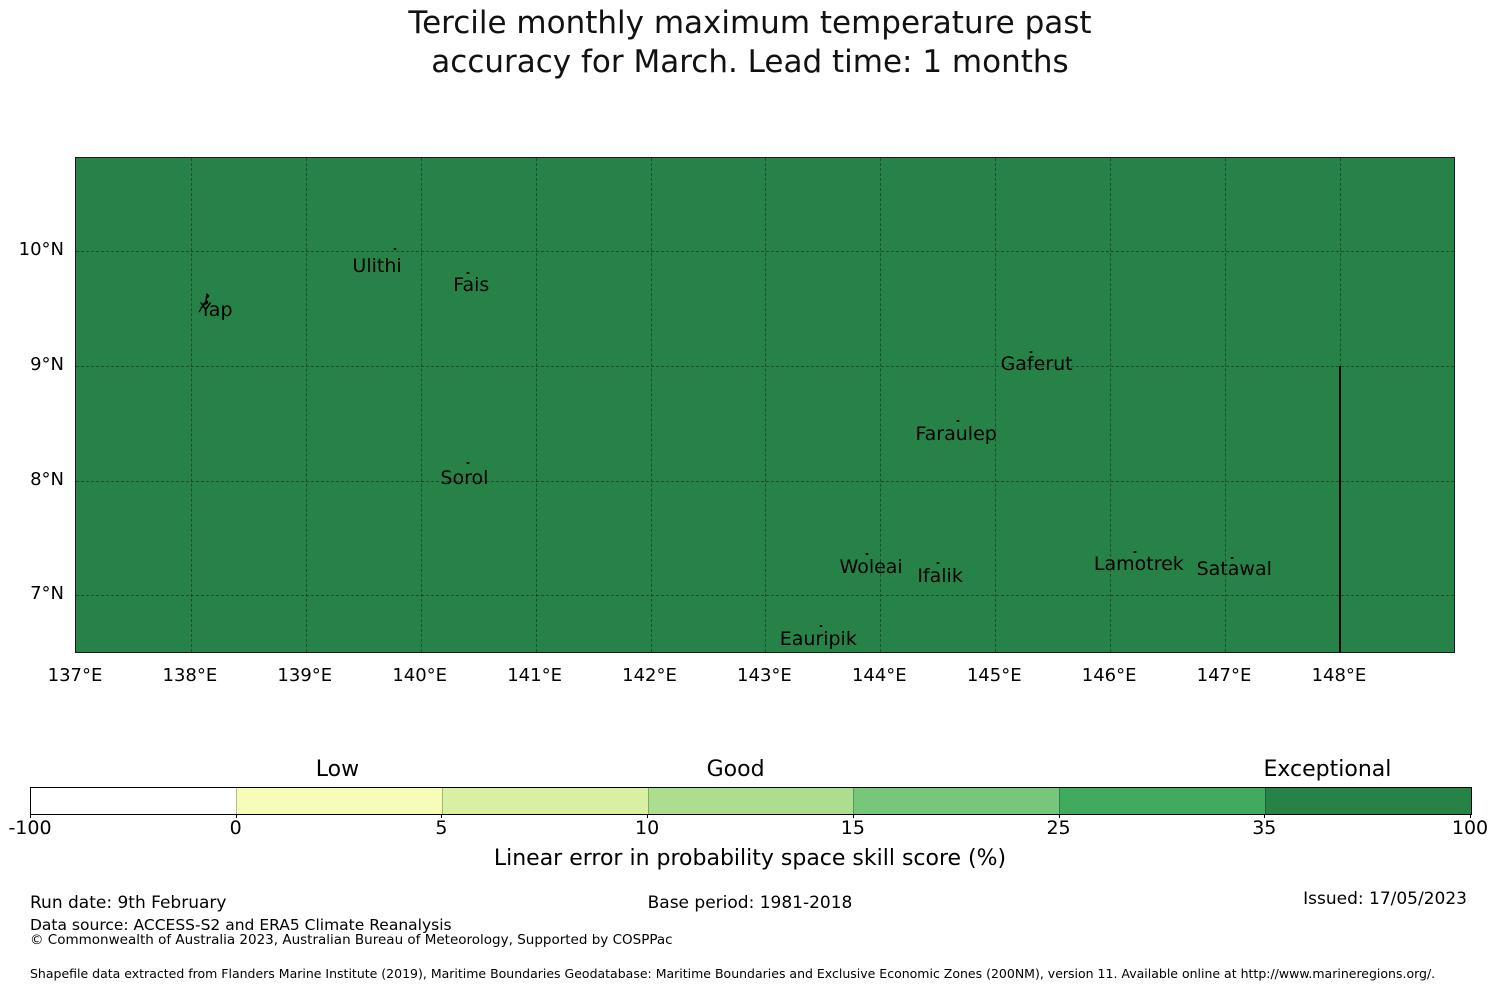  I want to click on y-tick-label: 9°N, so click(47, 364).